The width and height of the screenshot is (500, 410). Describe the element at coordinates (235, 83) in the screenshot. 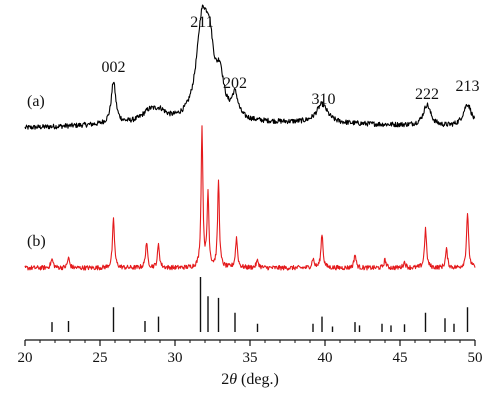

I see `peak-label-202: 202` at that location.